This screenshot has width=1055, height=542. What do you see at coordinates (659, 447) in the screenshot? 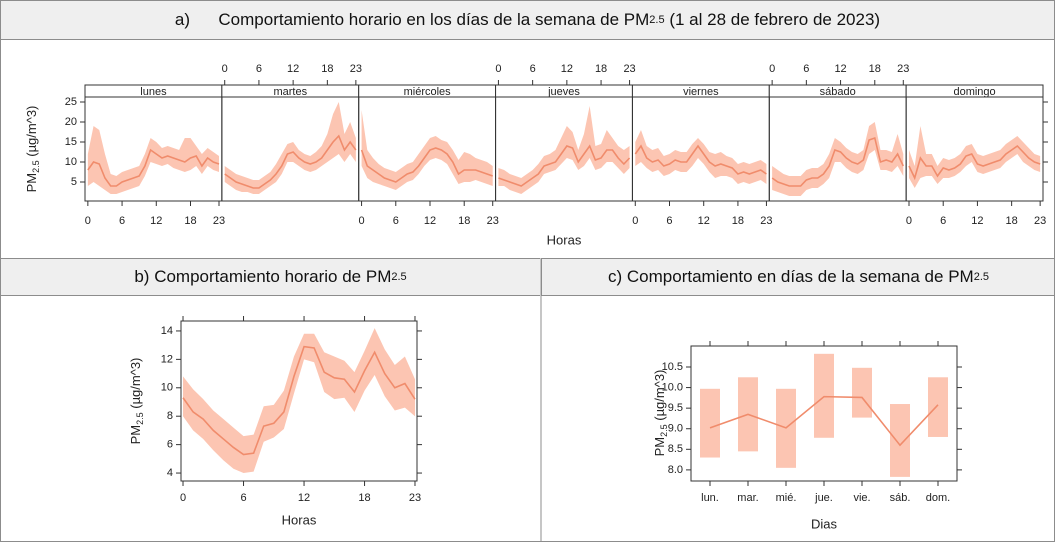
I see `ylabel-main: PM` at bounding box center [659, 447].